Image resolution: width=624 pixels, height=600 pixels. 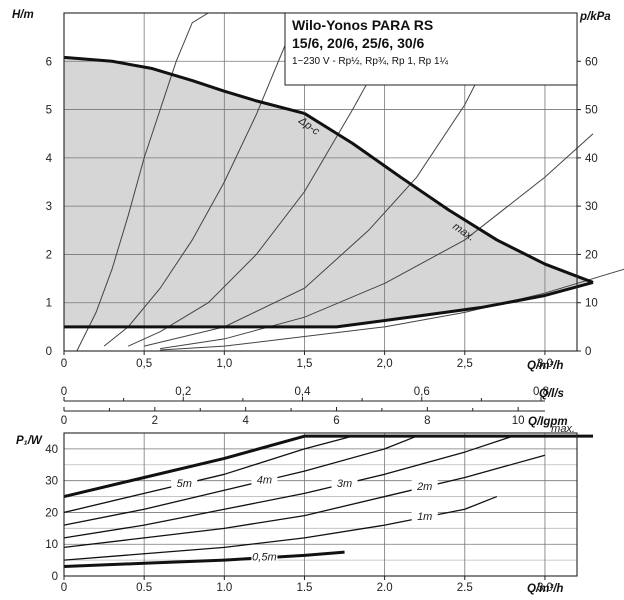 What do you see at coordinates (362, 25) in the screenshot?
I see `title: Wilo-Yonos PARA RS` at bounding box center [362, 25].